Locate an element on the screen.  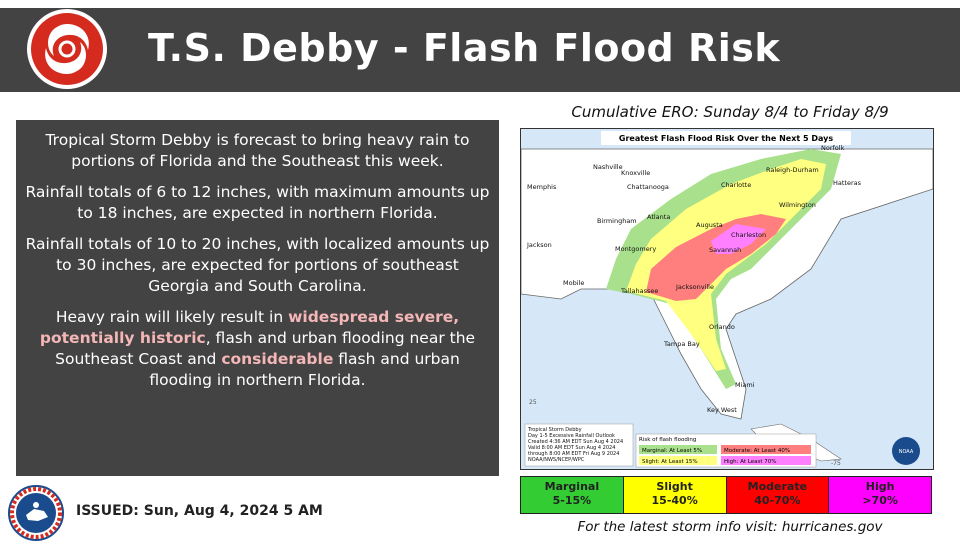
high-area is located at coordinates (738, 239).